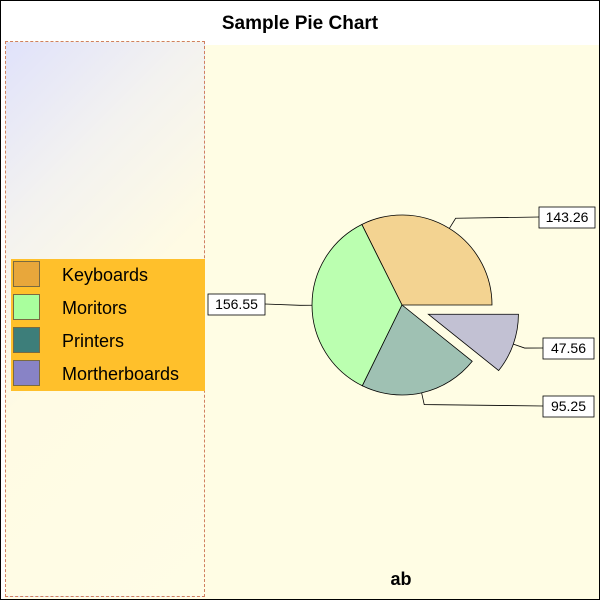 This screenshot has width=600, height=600. I want to click on leader-line-moritors, so click(288, 304).